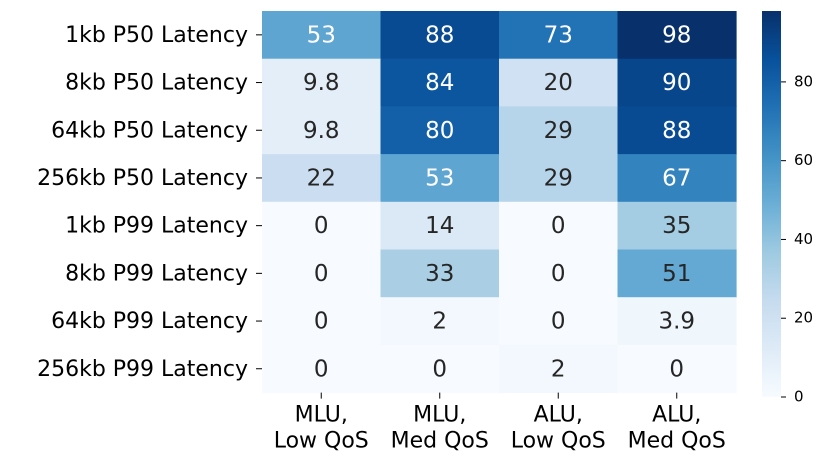  I want to click on cell-value-label: 98, so click(676, 35).